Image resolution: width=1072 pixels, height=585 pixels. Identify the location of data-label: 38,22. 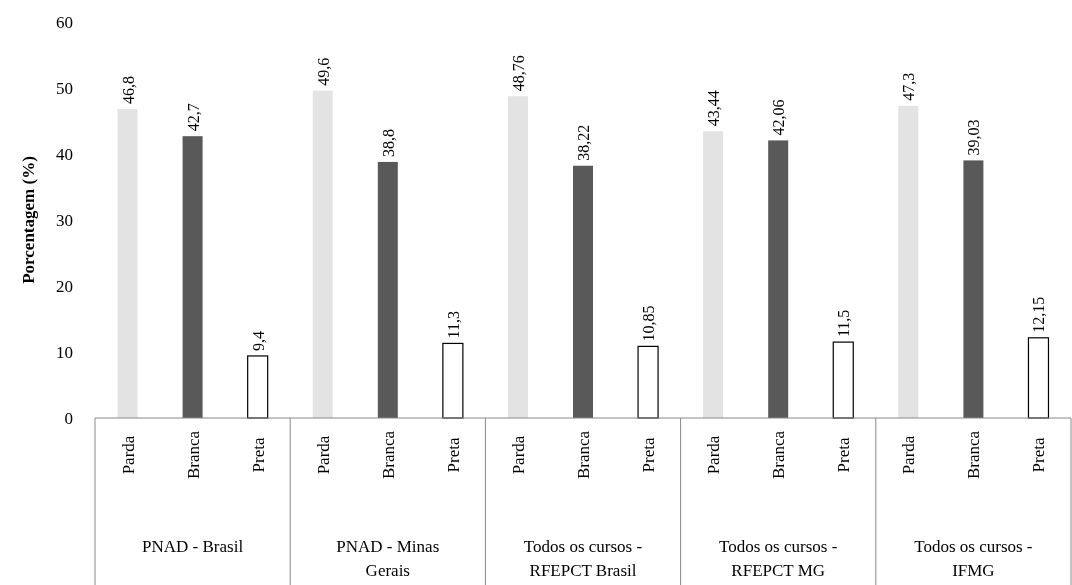
(583, 142).